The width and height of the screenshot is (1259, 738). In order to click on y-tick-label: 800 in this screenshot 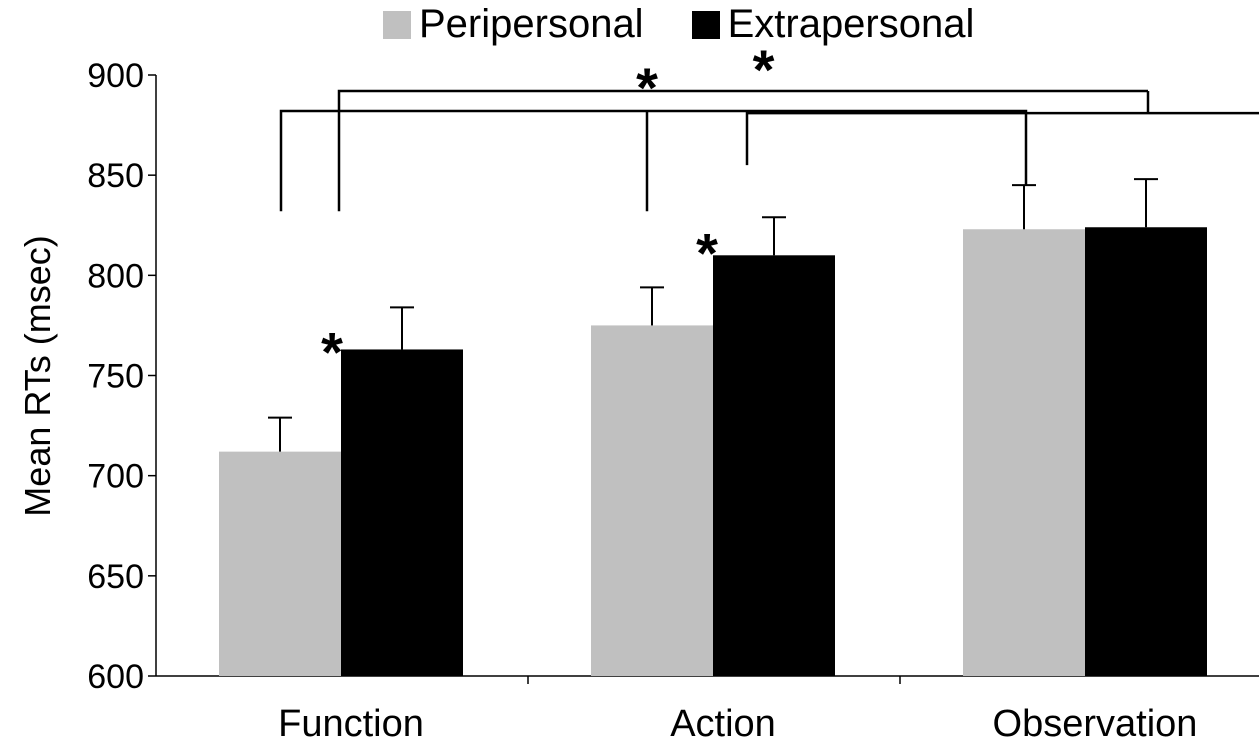, I will do `click(115, 276)`.